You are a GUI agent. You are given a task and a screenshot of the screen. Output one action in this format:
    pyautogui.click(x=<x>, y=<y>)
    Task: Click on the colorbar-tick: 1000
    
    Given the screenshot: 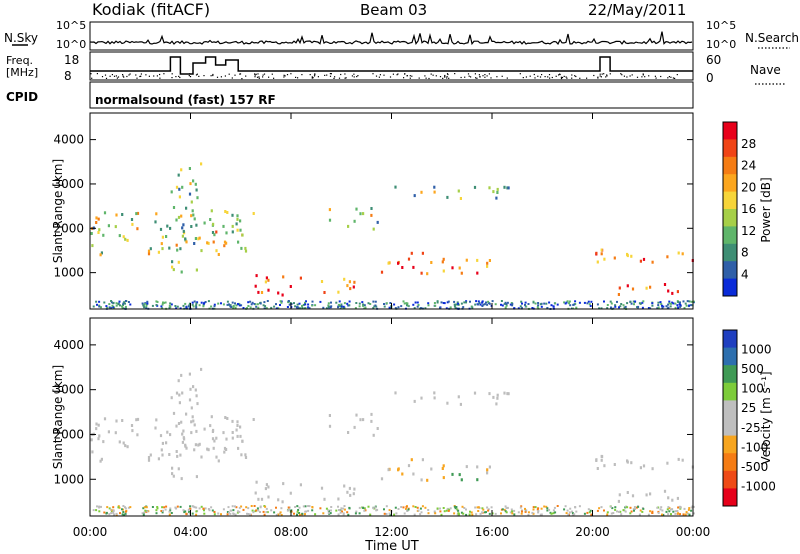 What is the action you would take?
    pyautogui.click(x=756, y=350)
    